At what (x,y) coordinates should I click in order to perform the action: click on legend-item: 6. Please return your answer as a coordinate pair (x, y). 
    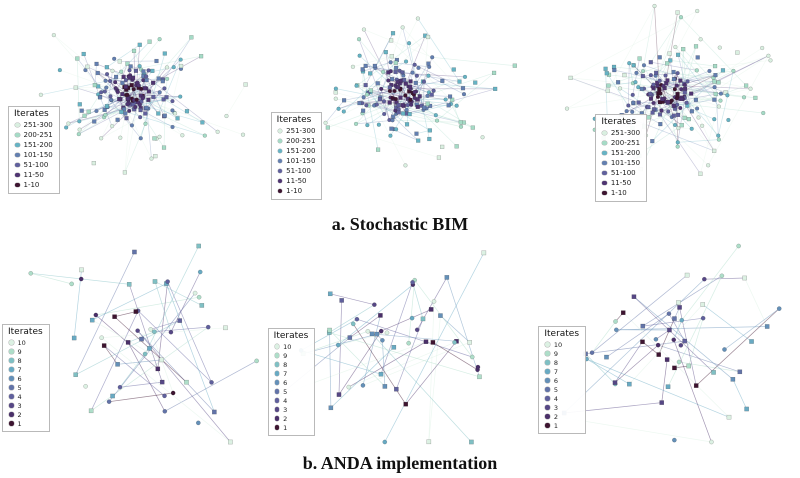
    Looking at the image, I should click on (25, 378).